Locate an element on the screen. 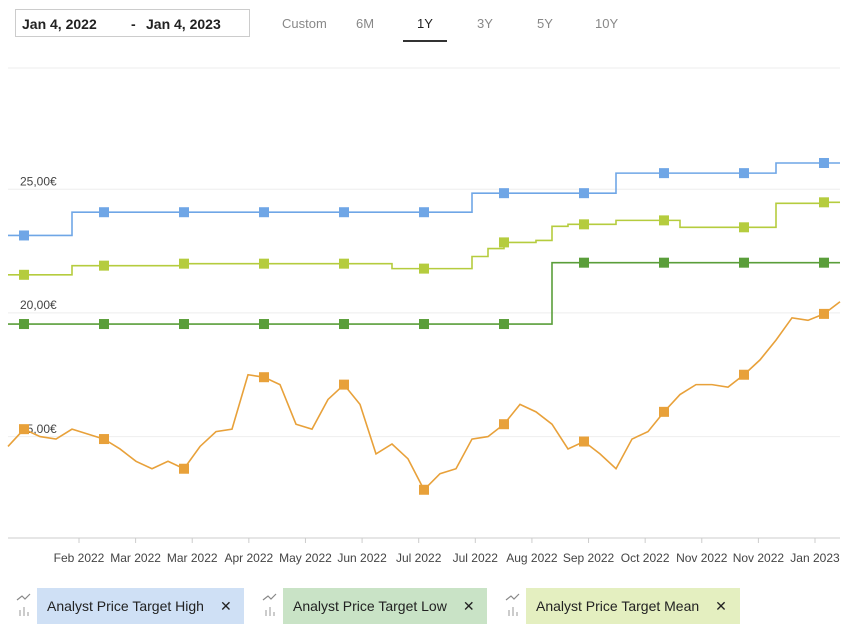 The image size is (862, 637). legend-chip: Analyst Price Target Low ✕ is located at coordinates (385, 606).